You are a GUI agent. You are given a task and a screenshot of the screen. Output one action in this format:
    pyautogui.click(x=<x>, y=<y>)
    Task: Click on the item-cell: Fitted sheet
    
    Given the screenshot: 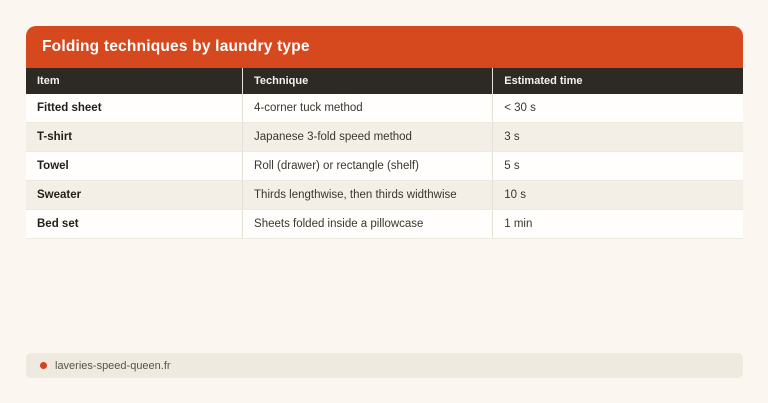 What is the action you would take?
    pyautogui.click(x=134, y=108)
    